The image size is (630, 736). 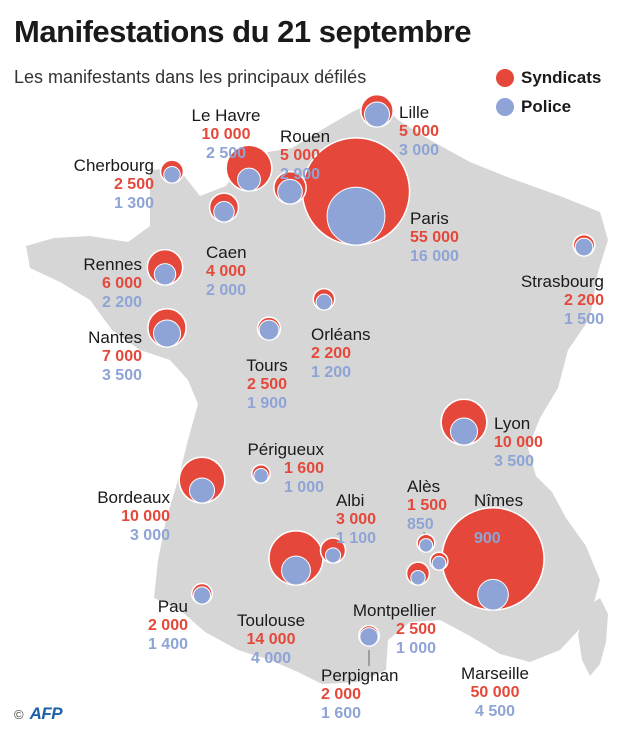 What do you see at coordinates (121, 283) in the screenshot?
I see `syndicats-count: 6 000` at bounding box center [121, 283].